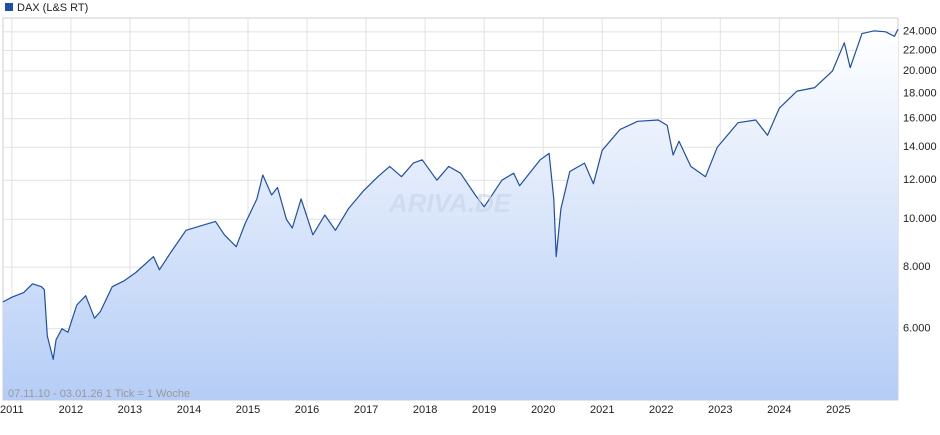 This screenshot has height=435, width=940. I want to click on y-tick-label: 22.000, so click(920, 50).